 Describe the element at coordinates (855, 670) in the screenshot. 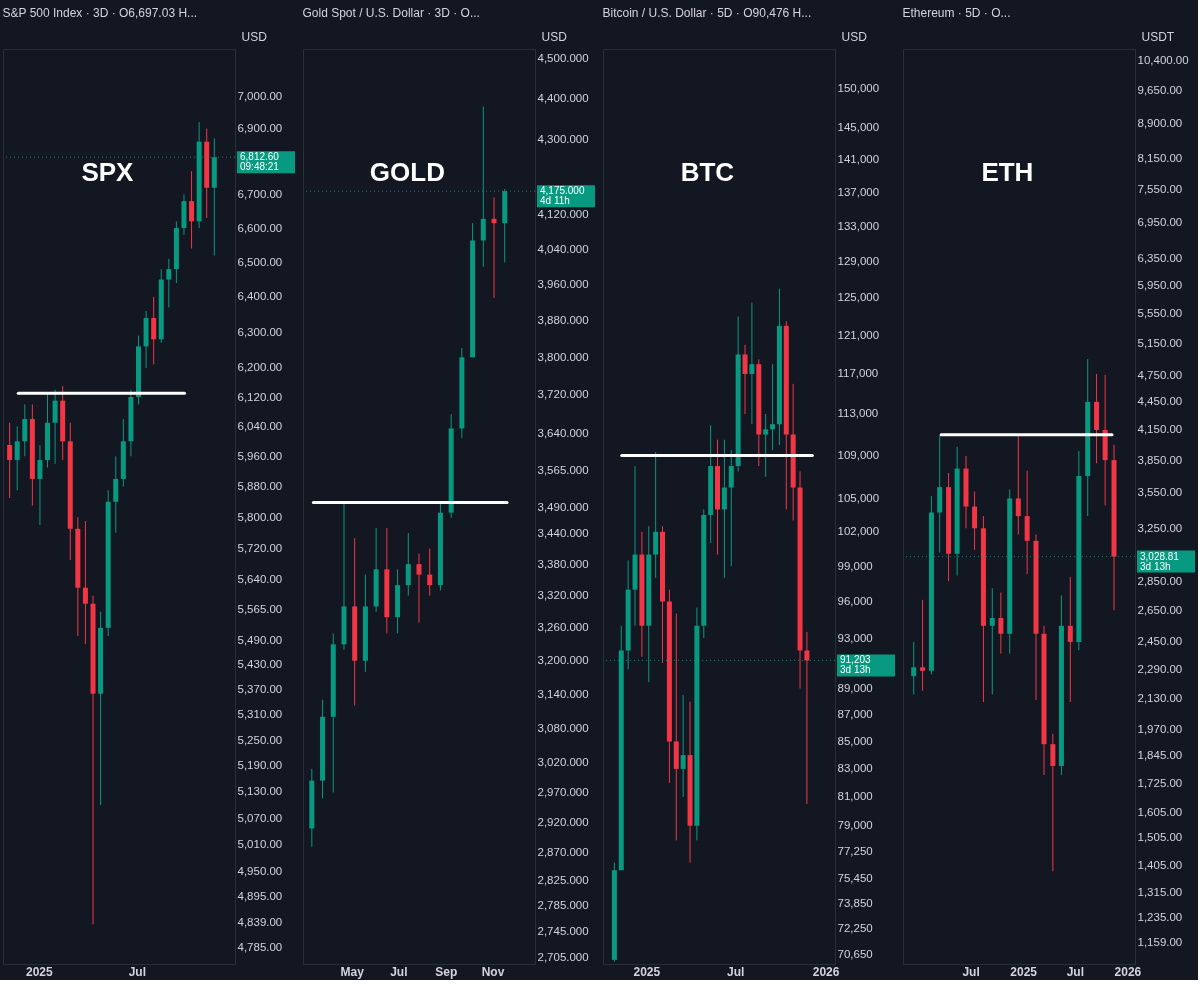

I see `text: 3d 13h` at that location.